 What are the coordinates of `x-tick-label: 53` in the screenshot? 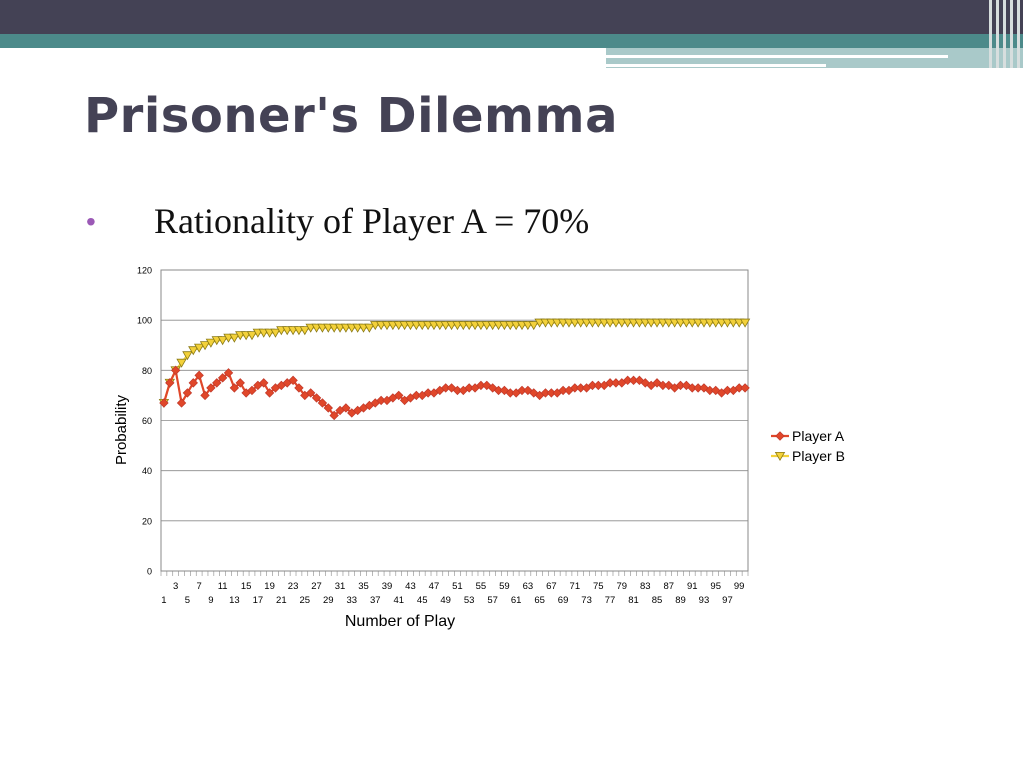 It's located at (469, 600).